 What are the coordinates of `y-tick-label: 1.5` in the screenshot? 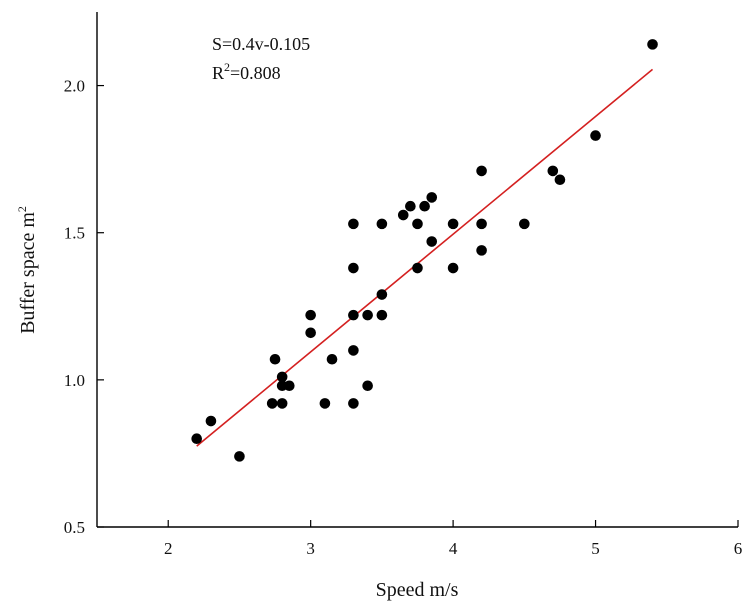 It's located at (74, 233).